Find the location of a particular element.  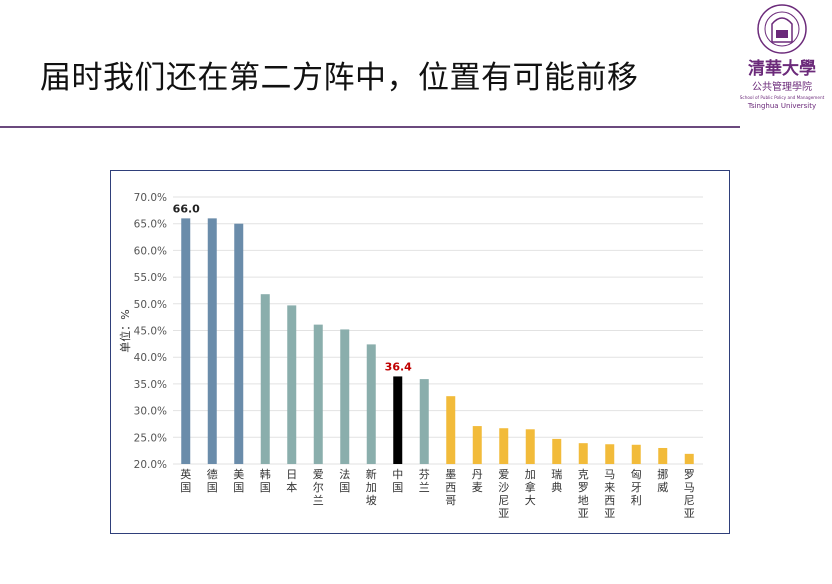

bar-芬兰 is located at coordinates (424, 421).